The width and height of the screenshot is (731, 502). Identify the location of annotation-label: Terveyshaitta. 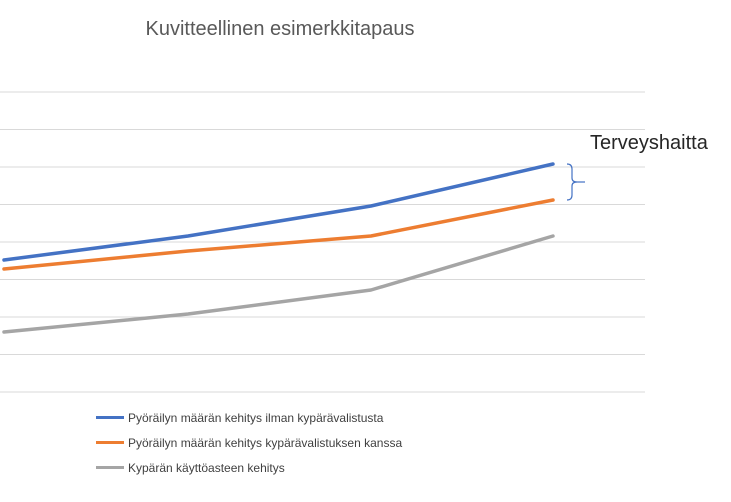
(649, 143).